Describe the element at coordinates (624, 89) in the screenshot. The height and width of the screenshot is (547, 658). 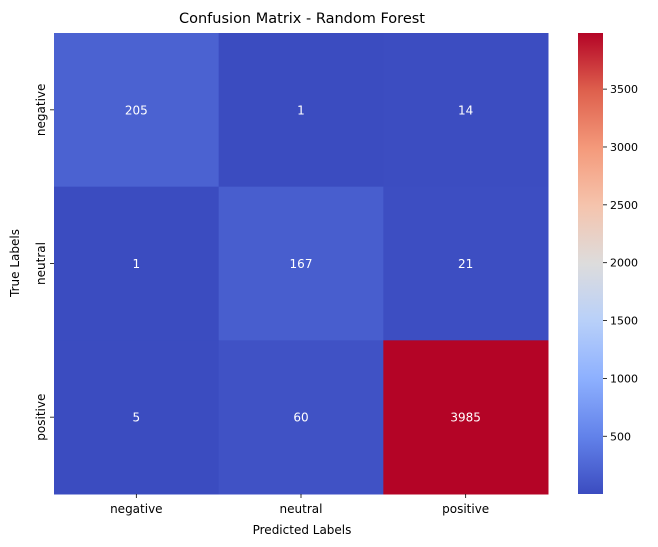
I see `colorbar-tick-label: 3500` at that location.